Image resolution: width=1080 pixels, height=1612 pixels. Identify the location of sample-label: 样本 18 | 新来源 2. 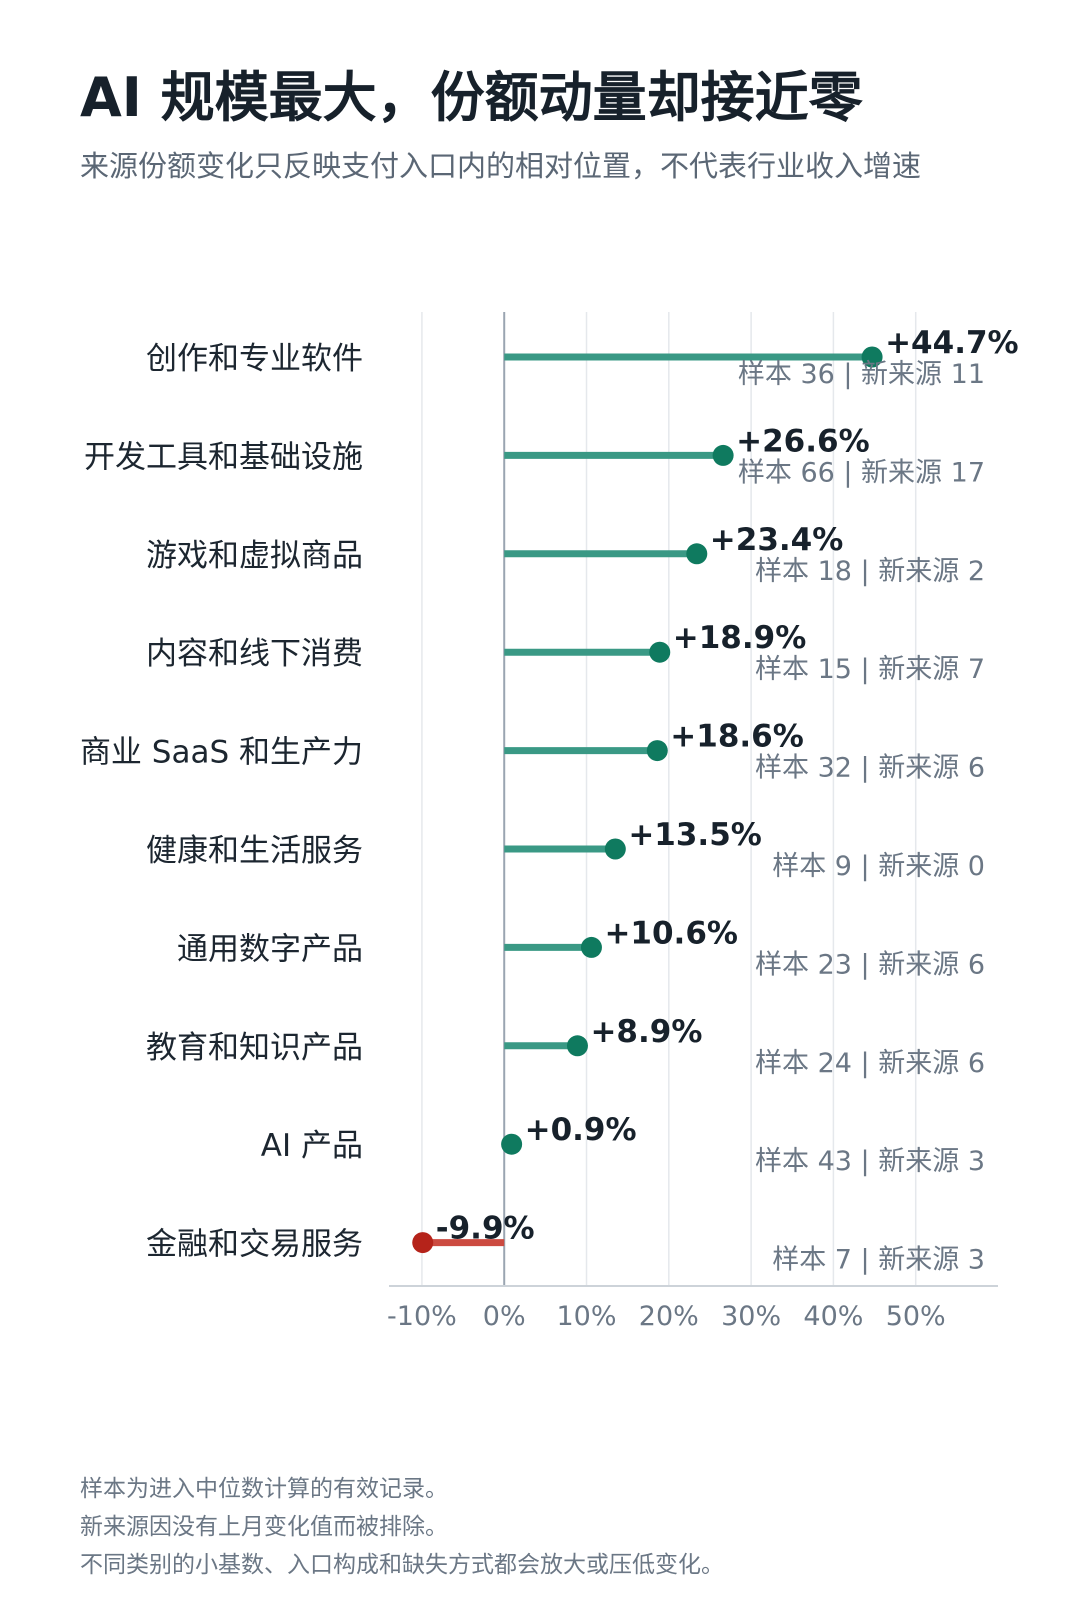
(870, 571).